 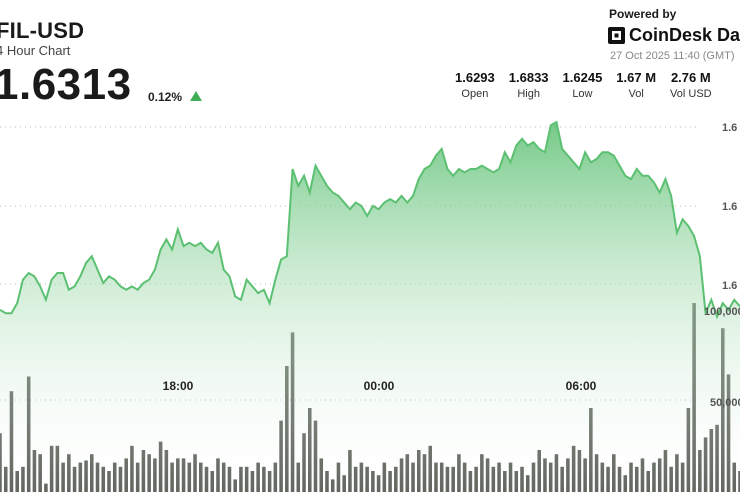 What do you see at coordinates (475, 94) in the screenshot?
I see `stat-label: Open` at bounding box center [475, 94].